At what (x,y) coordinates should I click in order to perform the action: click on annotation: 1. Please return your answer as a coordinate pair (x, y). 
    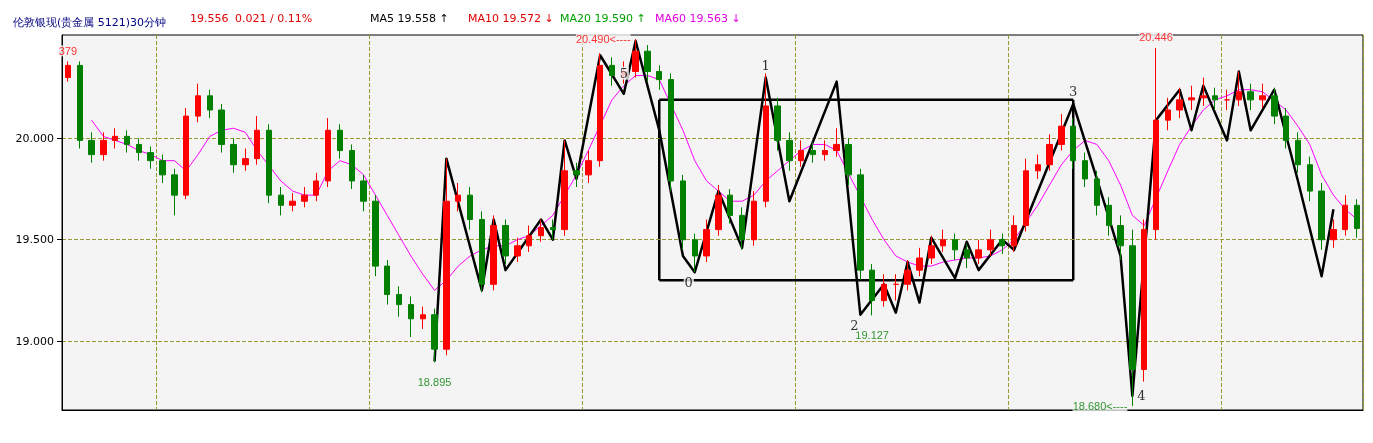
    Looking at the image, I should click on (765, 65).